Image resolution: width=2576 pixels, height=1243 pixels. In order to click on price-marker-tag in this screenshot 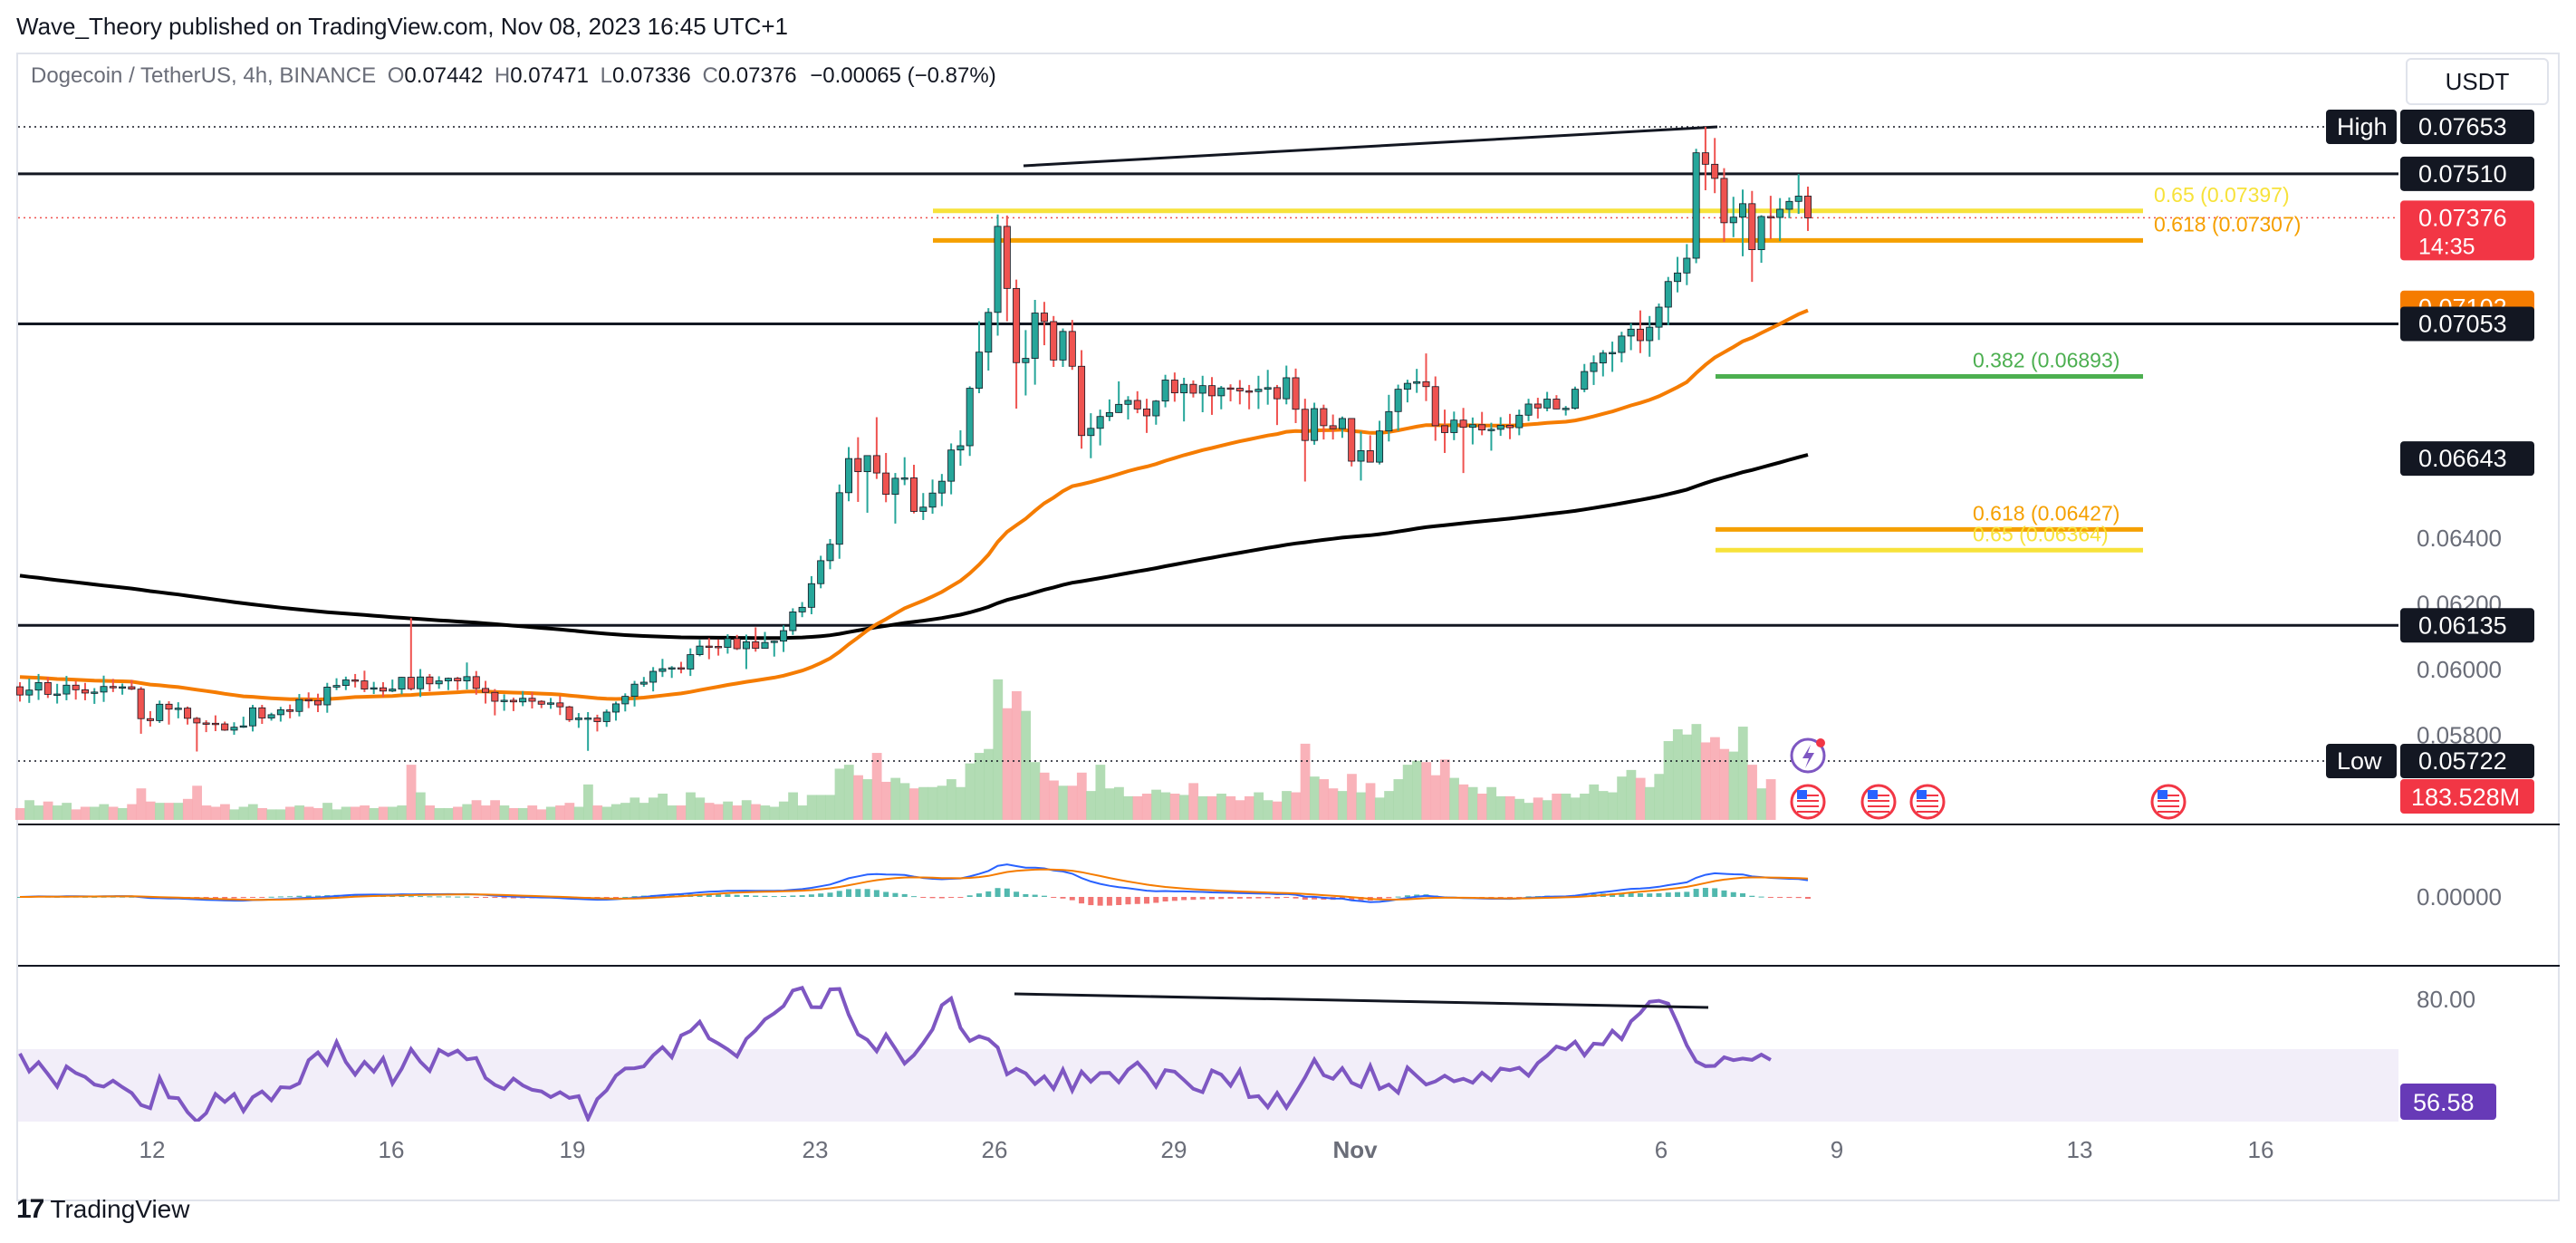, I will do `click(2361, 127)`.